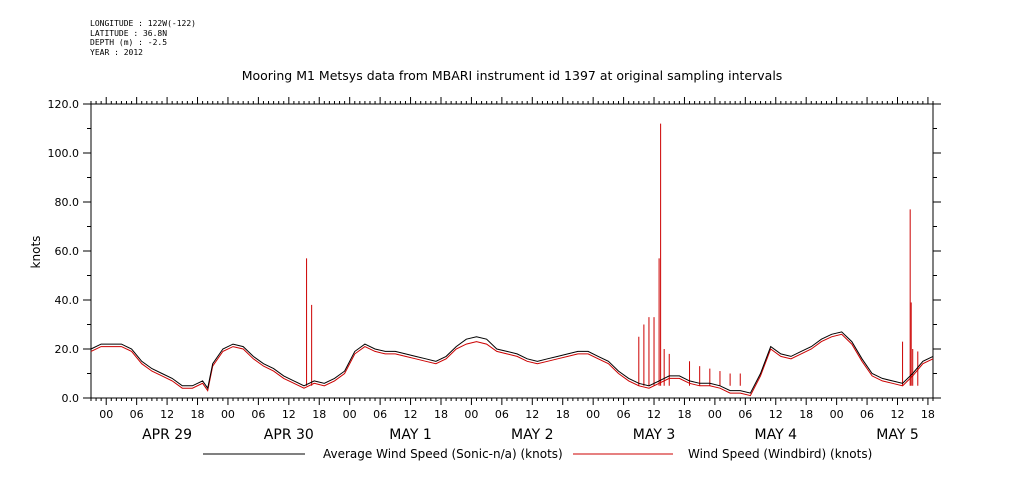  I want to click on longitude-label: LONGITUDE : 122W(-122), so click(143, 23).